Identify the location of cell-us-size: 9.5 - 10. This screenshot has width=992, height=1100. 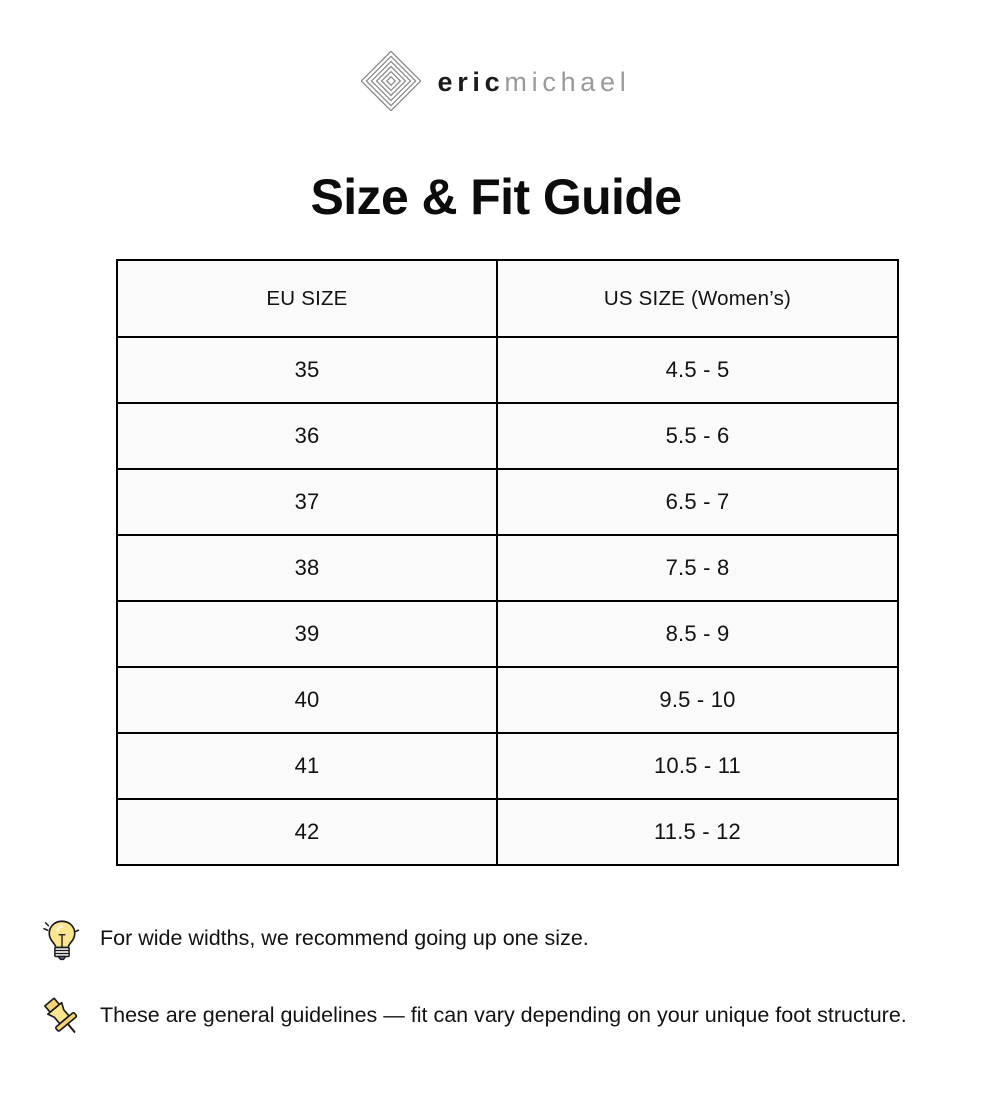
(697, 700).